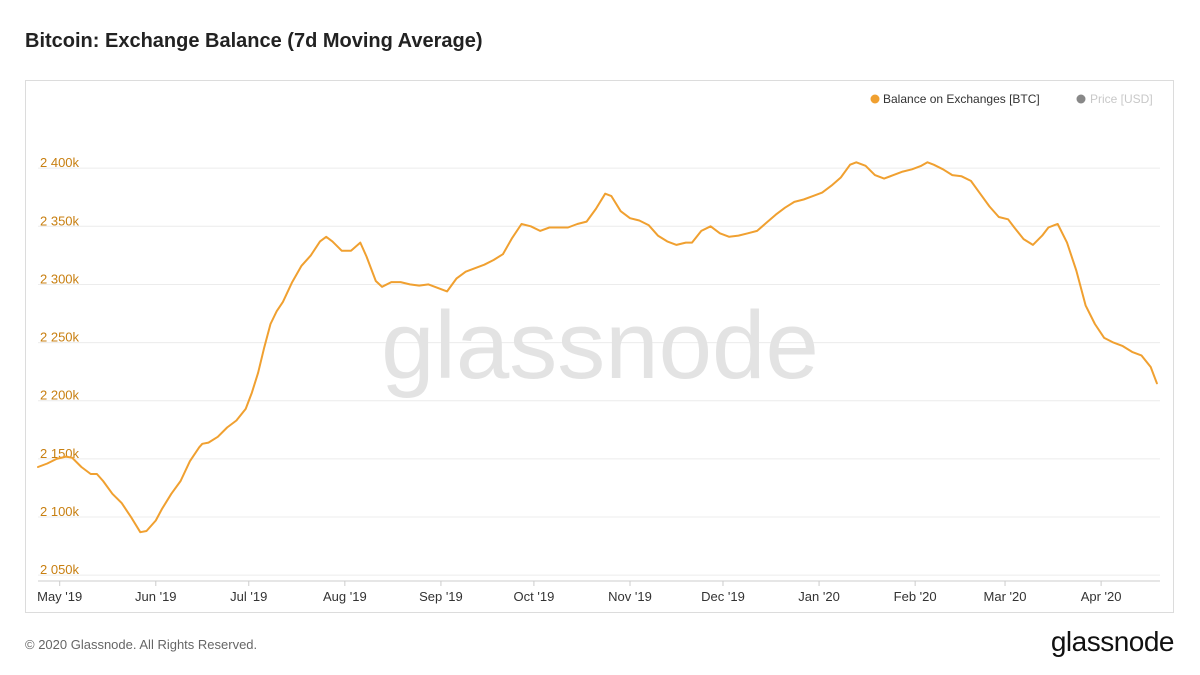  I want to click on legend-item-balance: Balance on Exchanges [BTC], so click(955, 99).